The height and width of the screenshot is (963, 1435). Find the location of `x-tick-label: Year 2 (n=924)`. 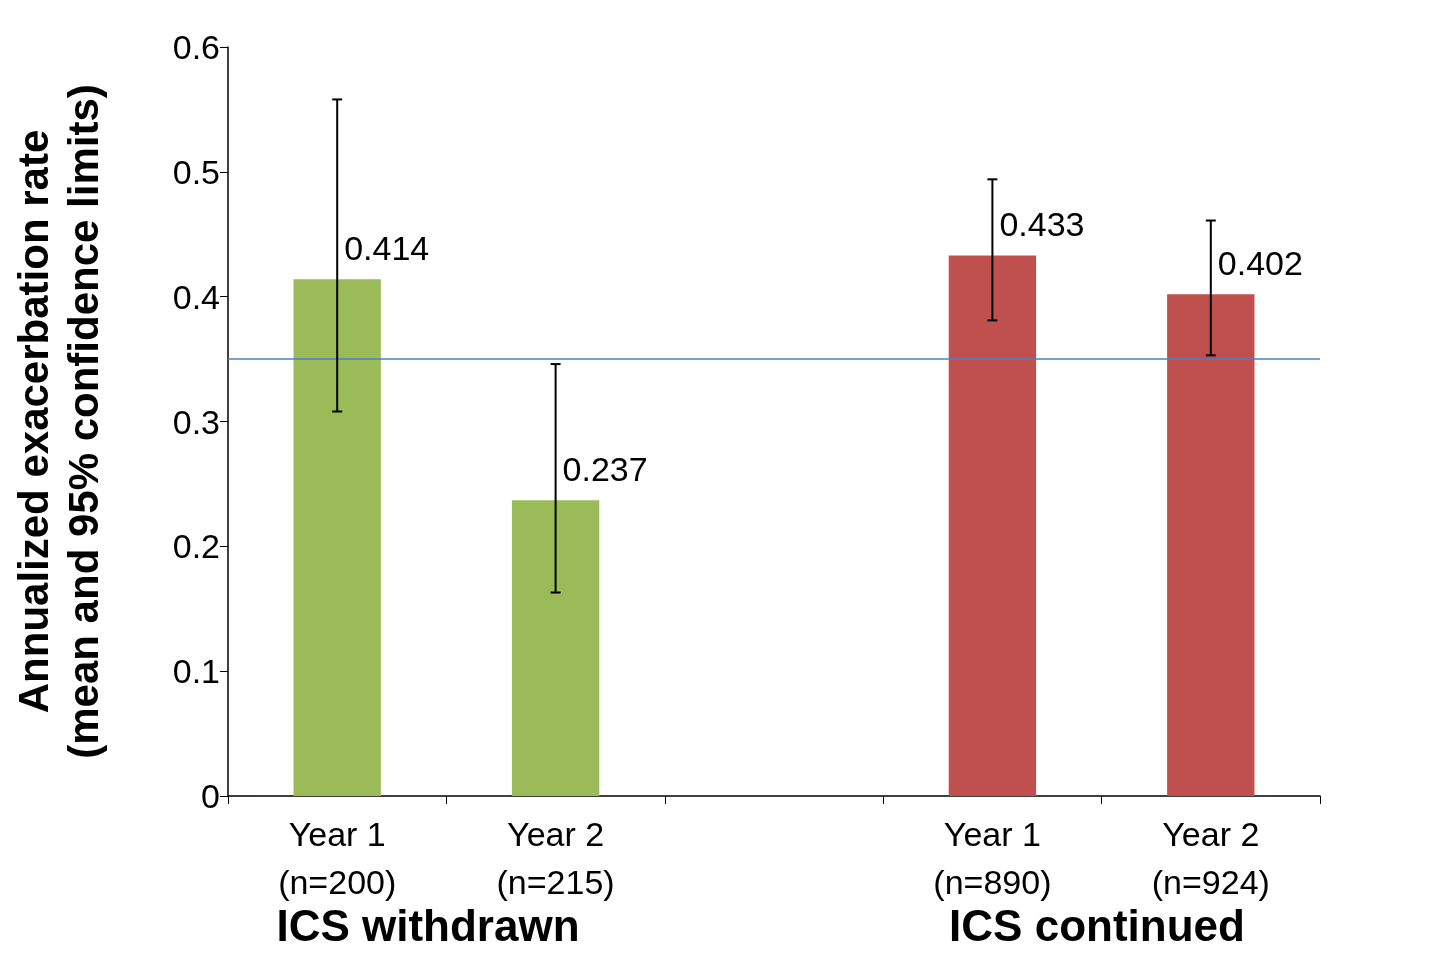

x-tick-label: Year 2 (n=924) is located at coordinates (1210, 858).